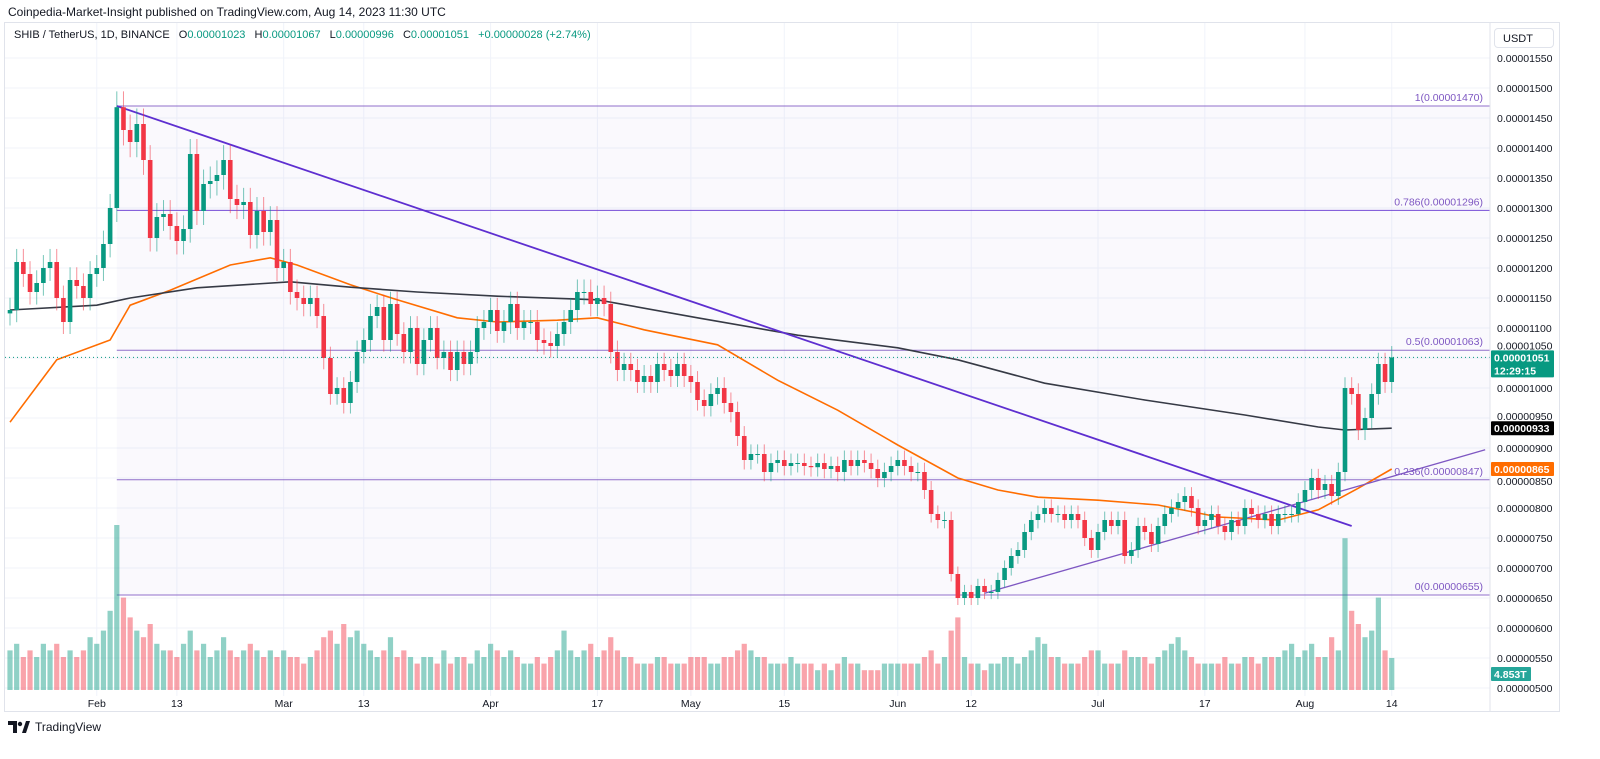  Describe the element at coordinates (1524, 38) in the screenshot. I see `currency-button: USDT` at that location.